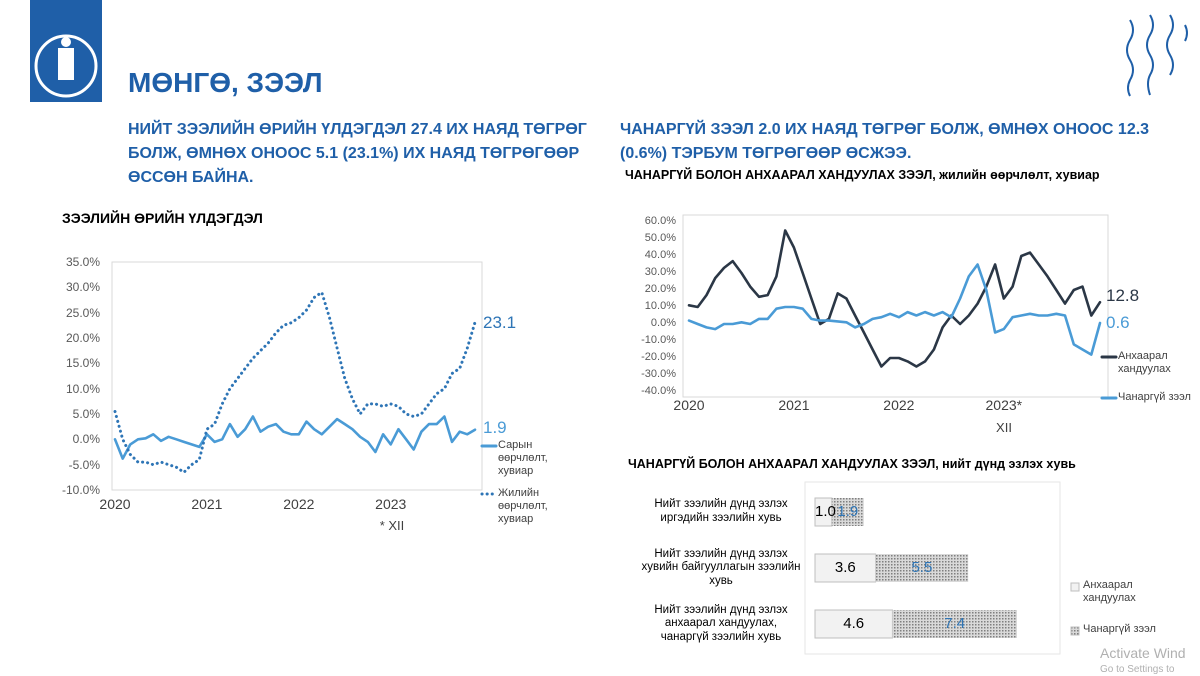 The image size is (1200, 676). Describe the element at coordinates (1118, 322) in the screenshot. I see `end-label: 0.6` at that location.